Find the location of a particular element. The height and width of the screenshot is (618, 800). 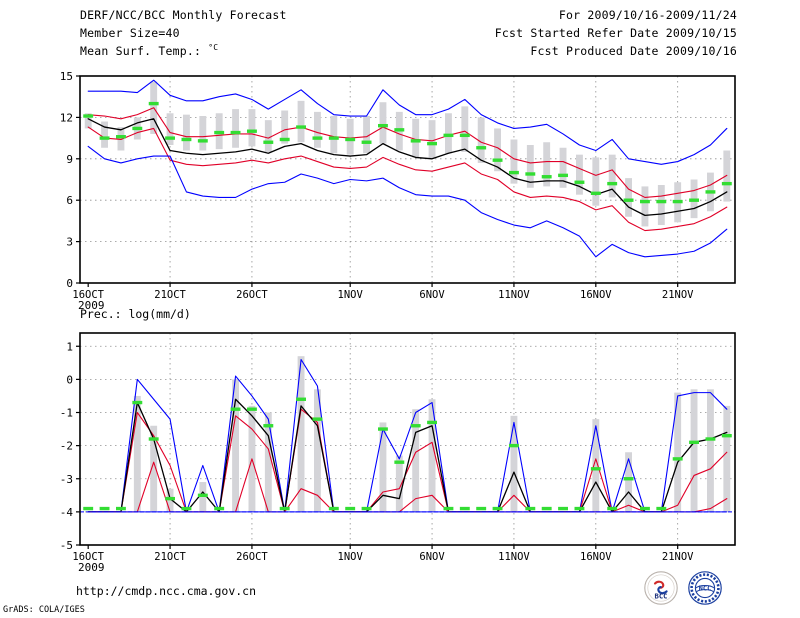

x-tick-label: 16OCT is located at coordinates (88, 295).